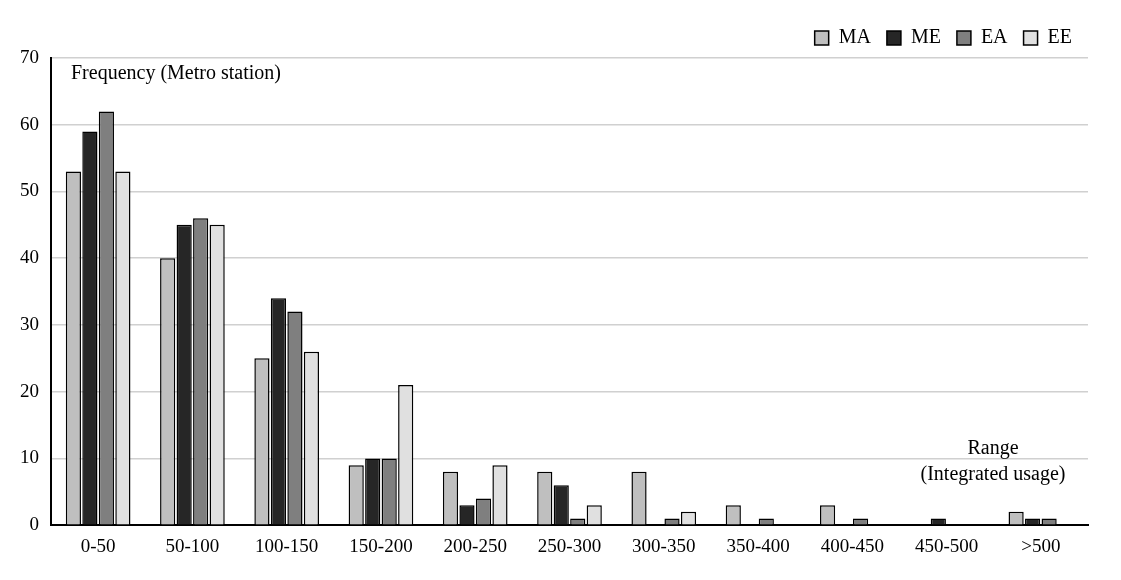 The height and width of the screenshot is (580, 1121). What do you see at coordinates (29, 323) in the screenshot?
I see `y-tick-label: 30` at bounding box center [29, 323].